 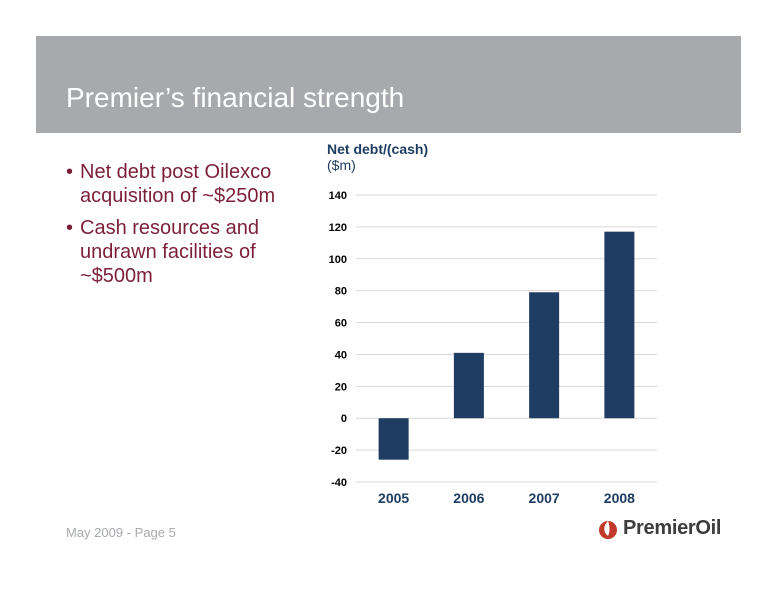 I want to click on bullet-line: ~$500m, so click(x=116, y=276).